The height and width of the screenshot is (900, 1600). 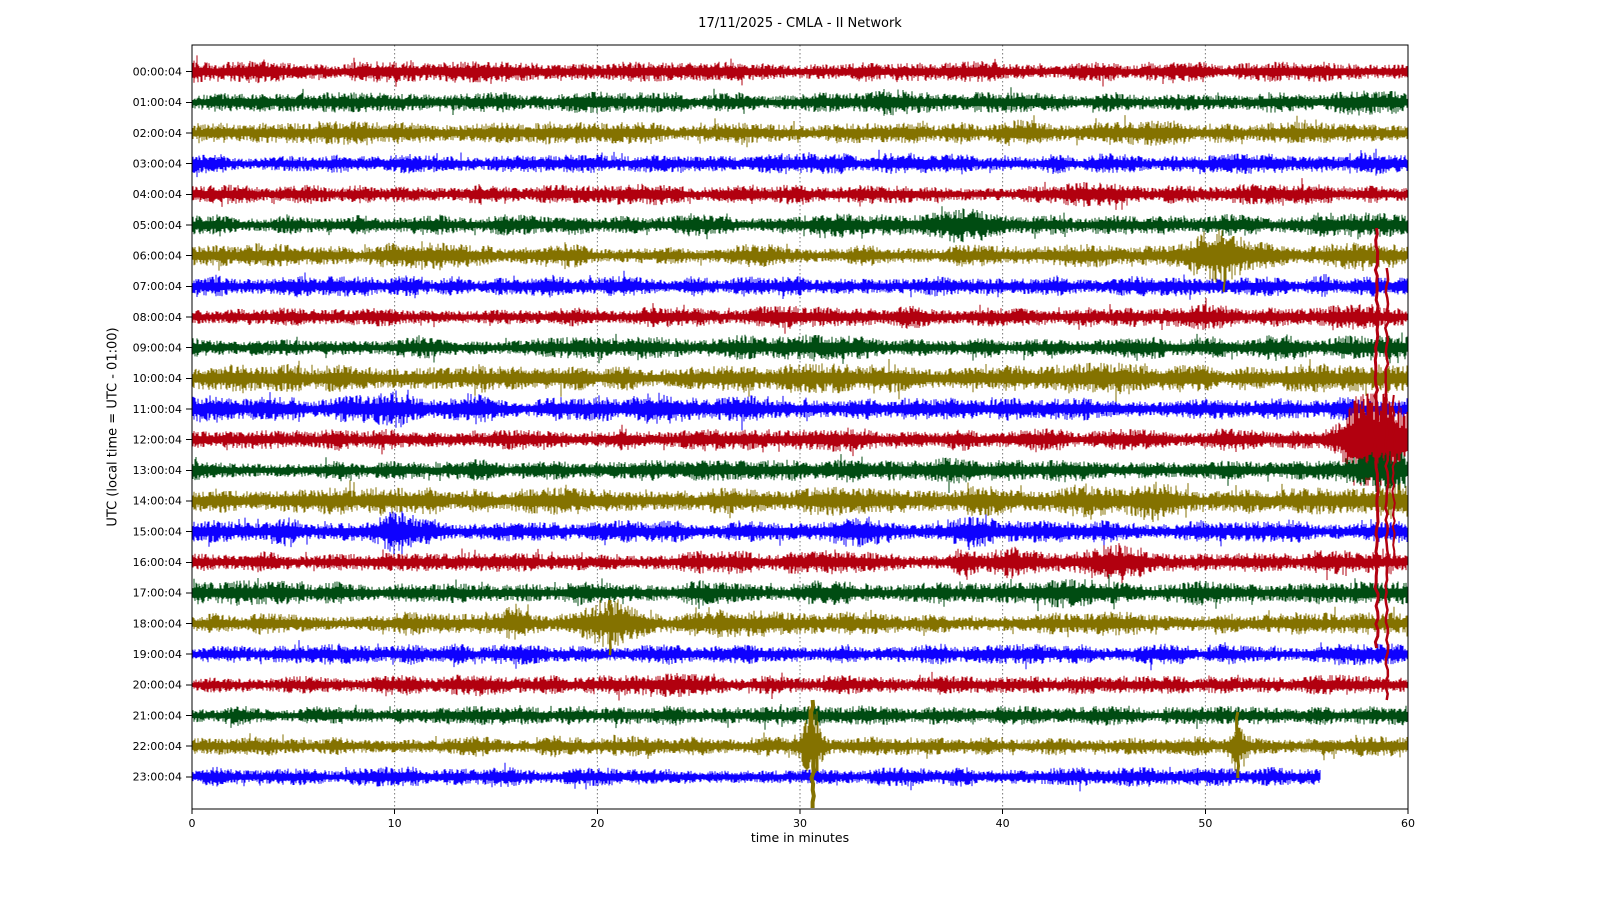 What do you see at coordinates (800, 837) in the screenshot?
I see `x-axis-label: time in minutes` at bounding box center [800, 837].